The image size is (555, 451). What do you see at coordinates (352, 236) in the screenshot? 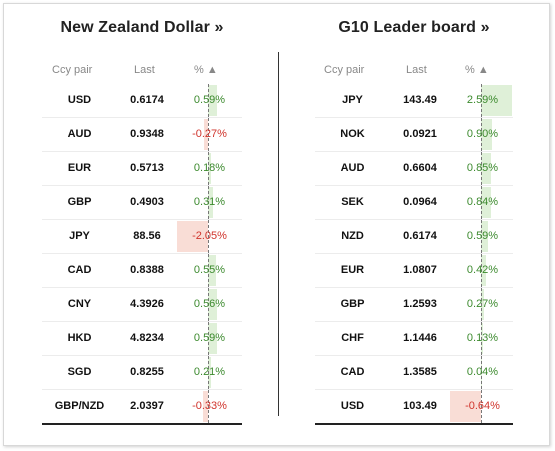
I see `ccy-pair-cell: NZD` at bounding box center [352, 236].